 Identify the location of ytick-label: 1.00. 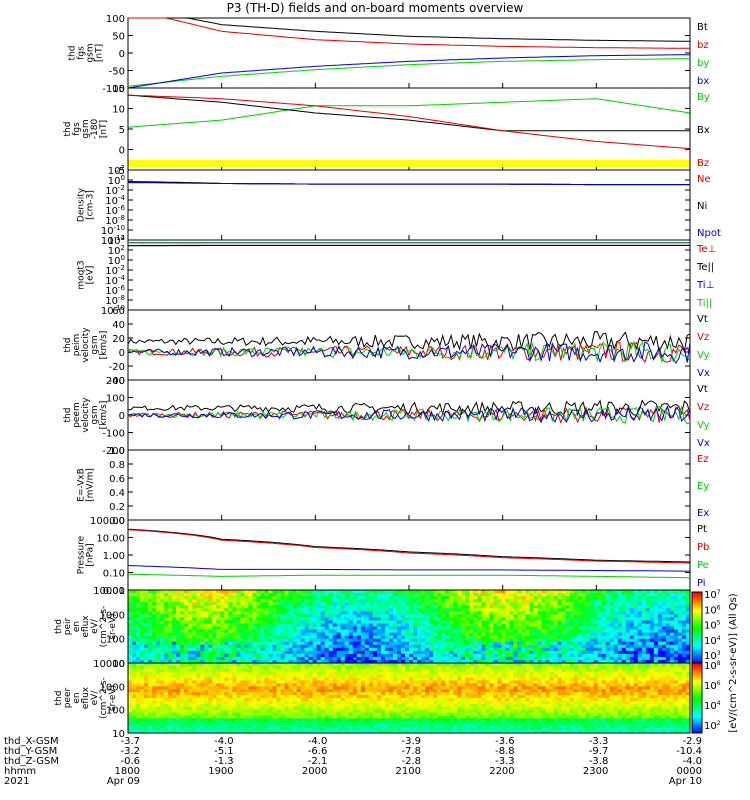
(114, 556).